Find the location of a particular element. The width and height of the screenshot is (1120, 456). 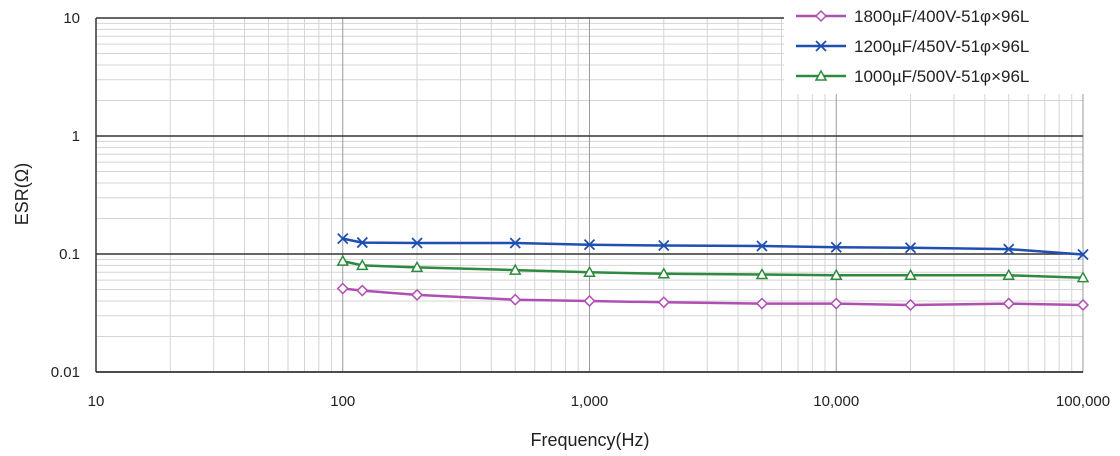

legend-label: 1200µF/450V-51φ×96L is located at coordinates (941, 46).